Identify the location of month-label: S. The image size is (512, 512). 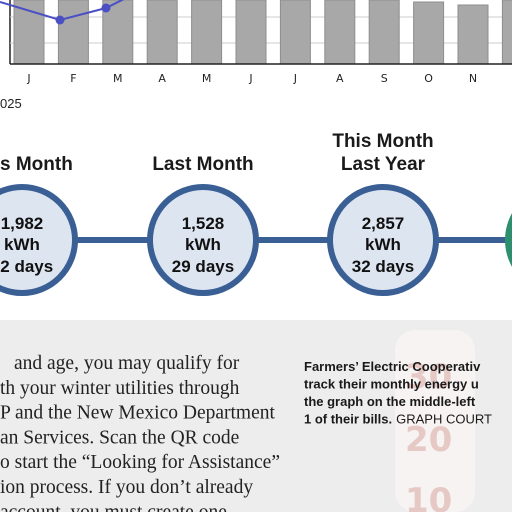
(384, 78).